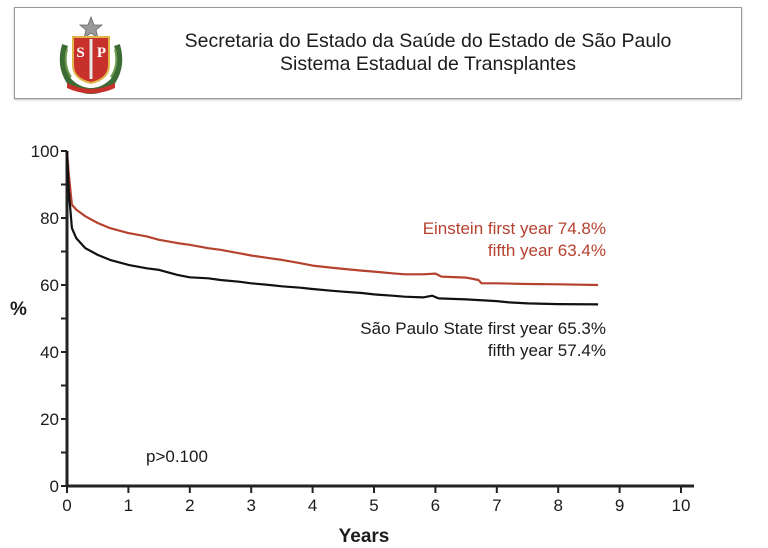 The height and width of the screenshot is (548, 768). I want to click on x-tick-label: 1, so click(128, 505).